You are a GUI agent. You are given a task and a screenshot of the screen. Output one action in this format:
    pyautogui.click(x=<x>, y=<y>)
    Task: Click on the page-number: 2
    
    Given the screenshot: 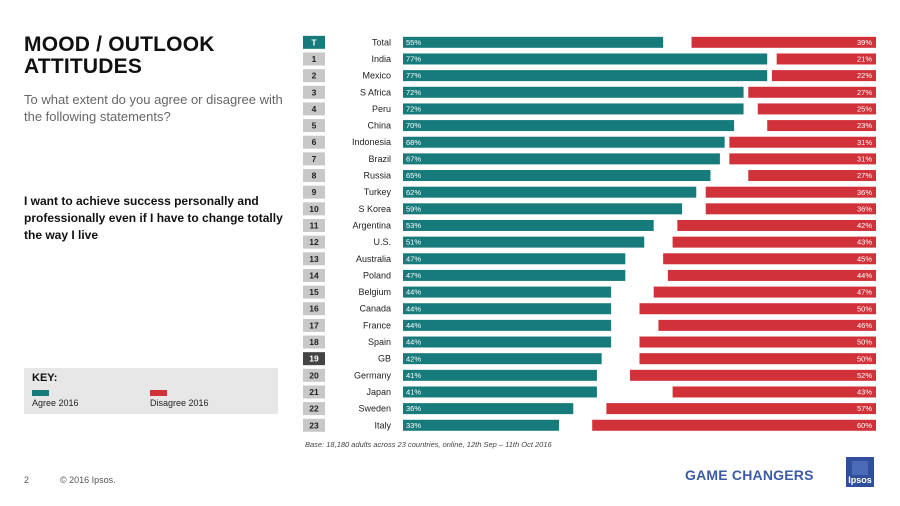 What is the action you would take?
    pyautogui.click(x=27, y=480)
    